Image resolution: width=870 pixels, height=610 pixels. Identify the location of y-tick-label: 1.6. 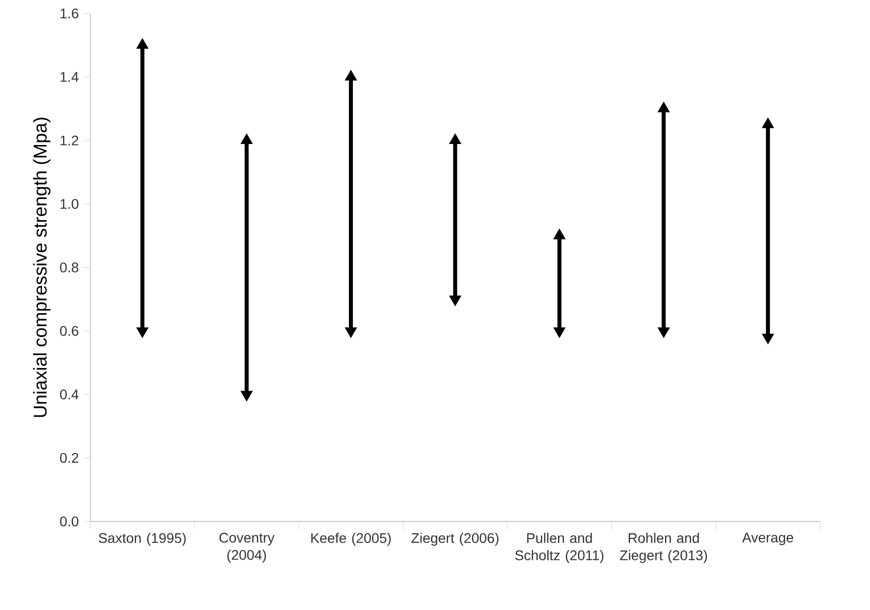
(69, 13).